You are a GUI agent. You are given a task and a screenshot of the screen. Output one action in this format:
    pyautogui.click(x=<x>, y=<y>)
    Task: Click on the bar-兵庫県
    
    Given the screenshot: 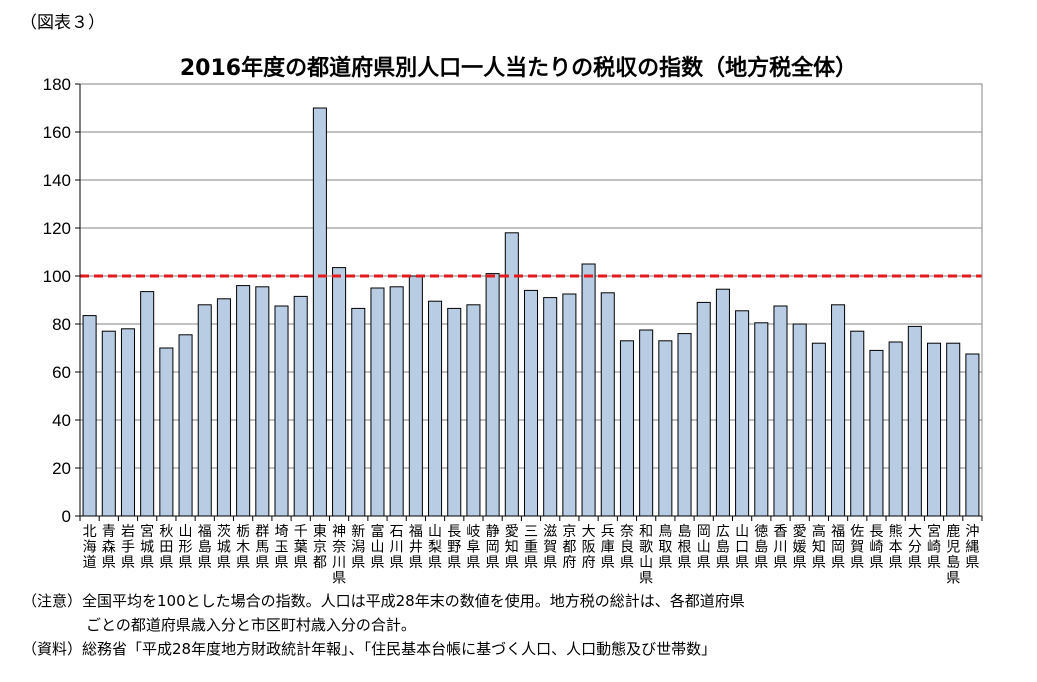 What is the action you would take?
    pyautogui.click(x=607, y=404)
    